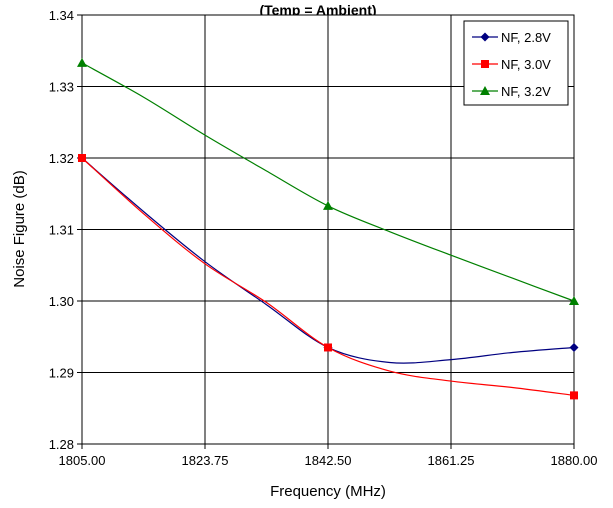  Describe the element at coordinates (574, 460) in the screenshot. I see `x-tick-label: 1880.00` at that location.